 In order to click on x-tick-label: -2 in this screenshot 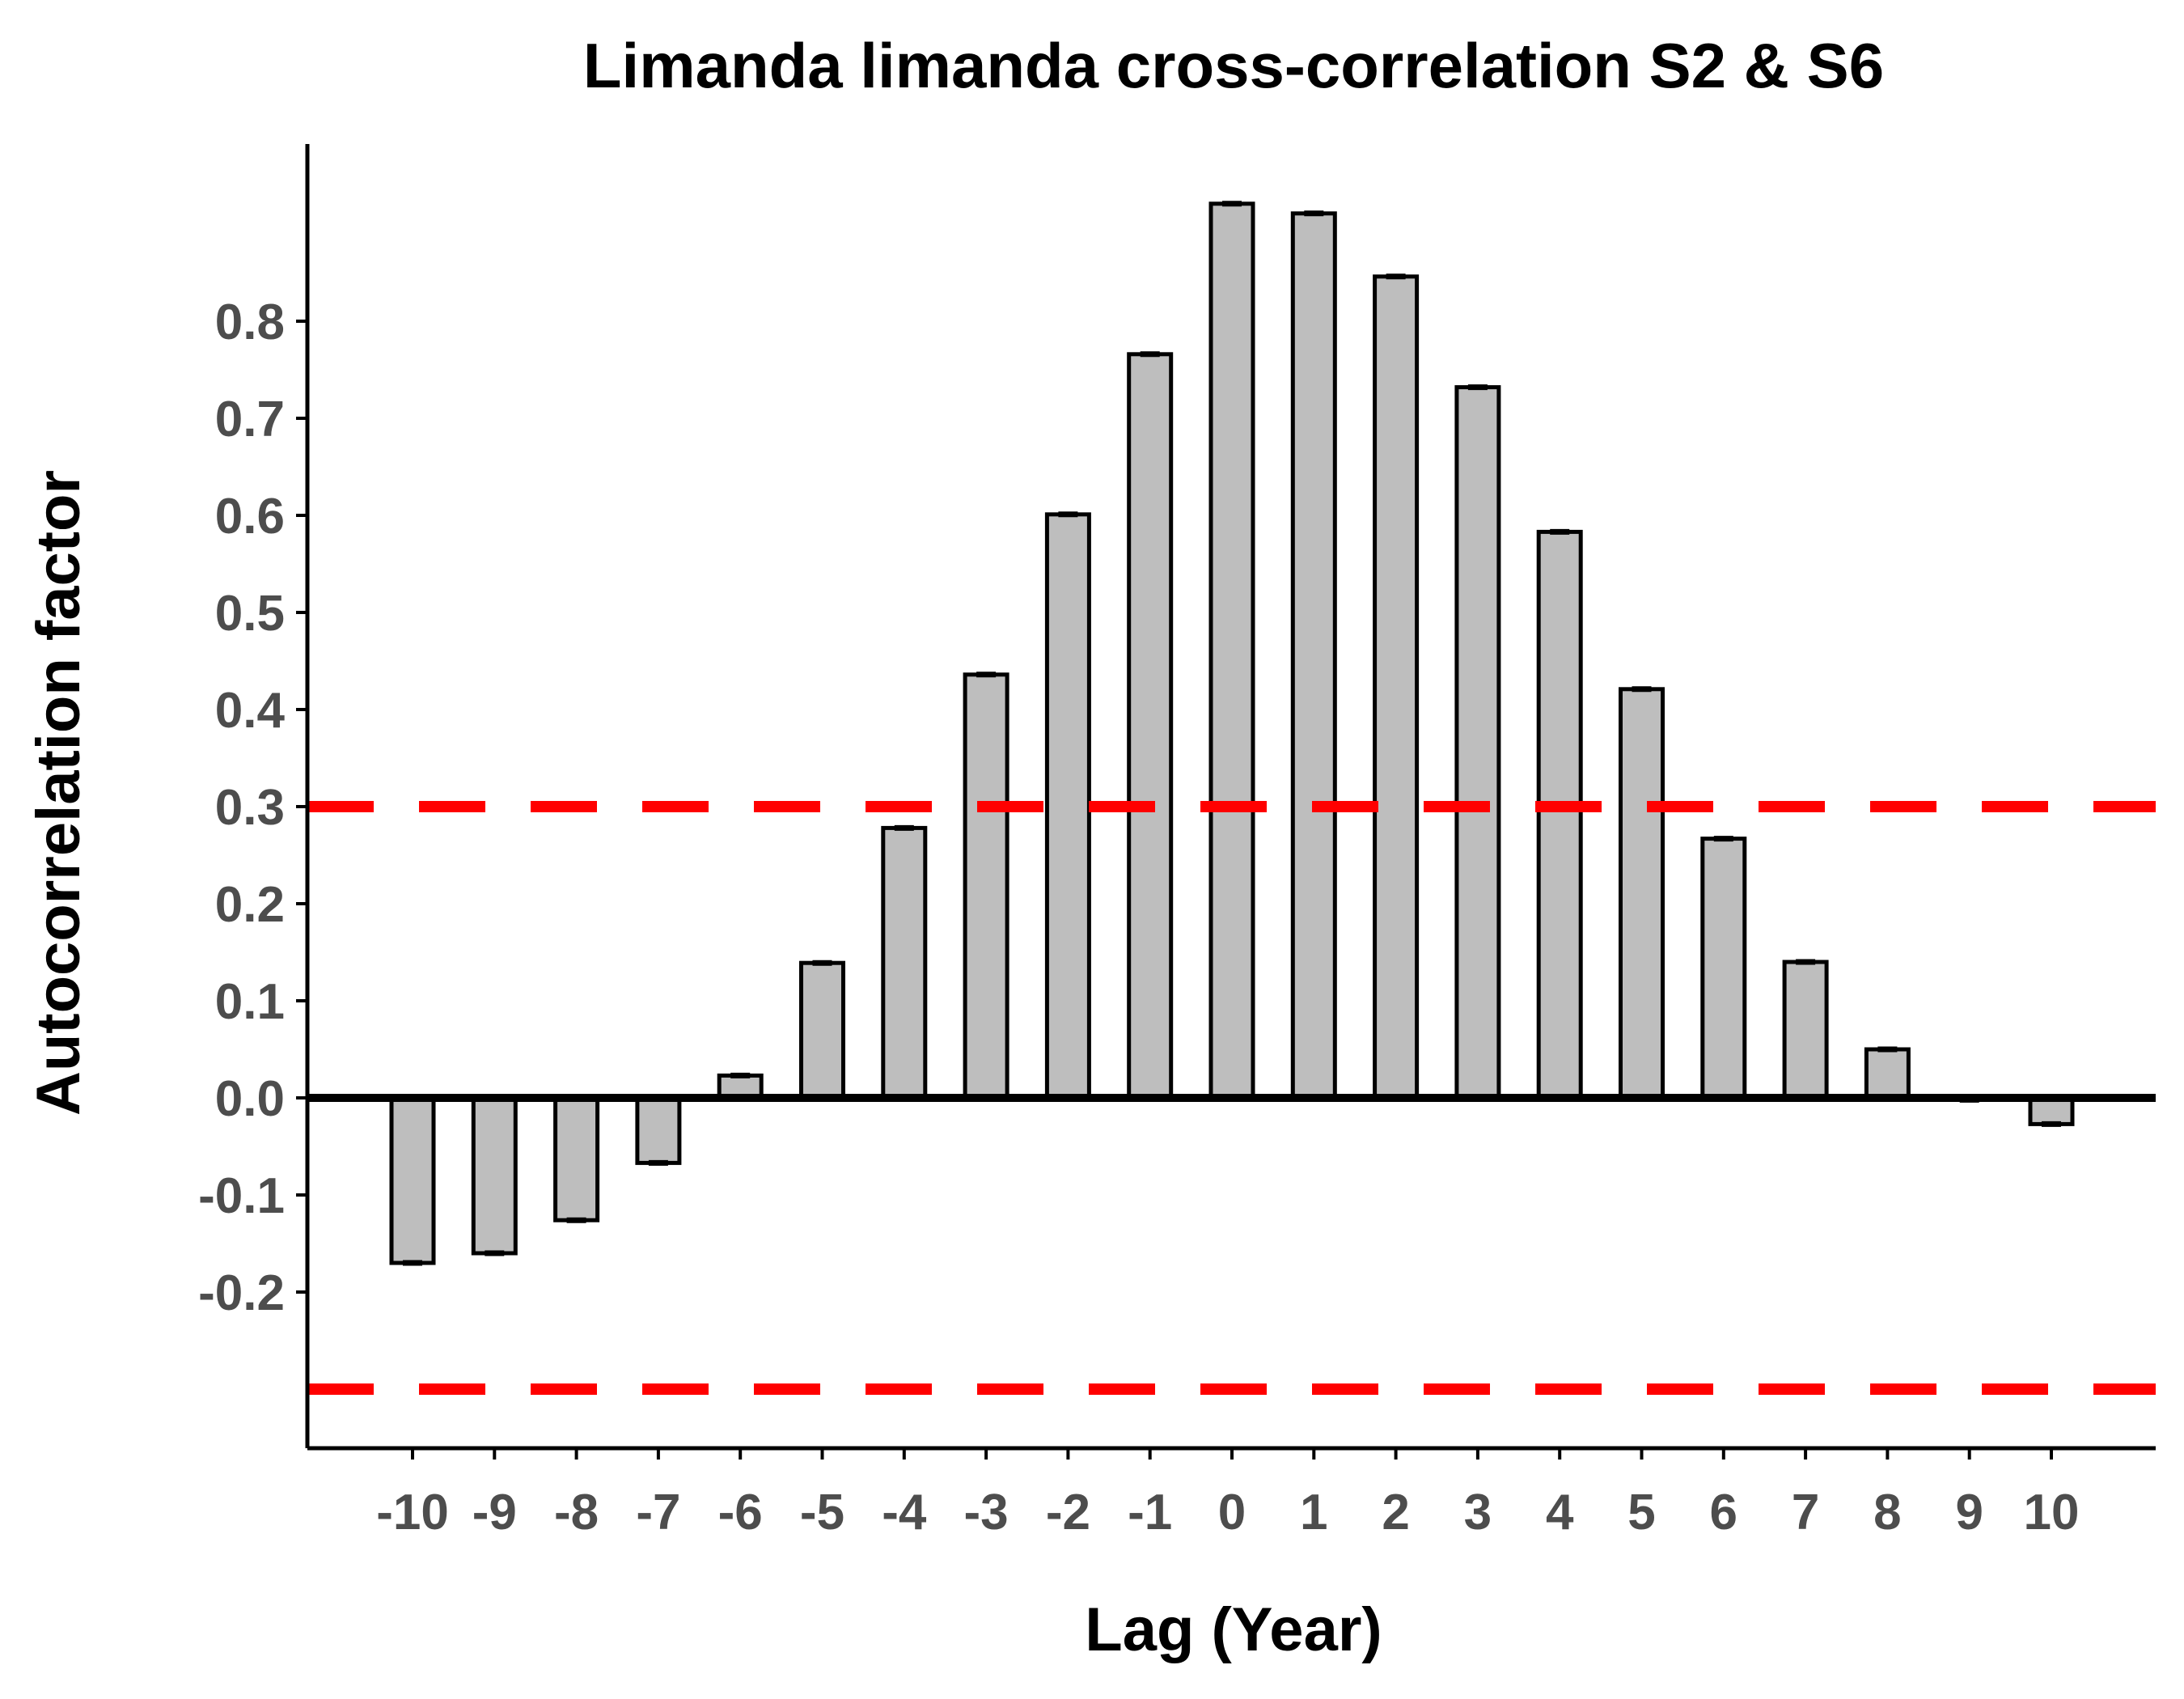, I will do `click(1068, 1512)`.